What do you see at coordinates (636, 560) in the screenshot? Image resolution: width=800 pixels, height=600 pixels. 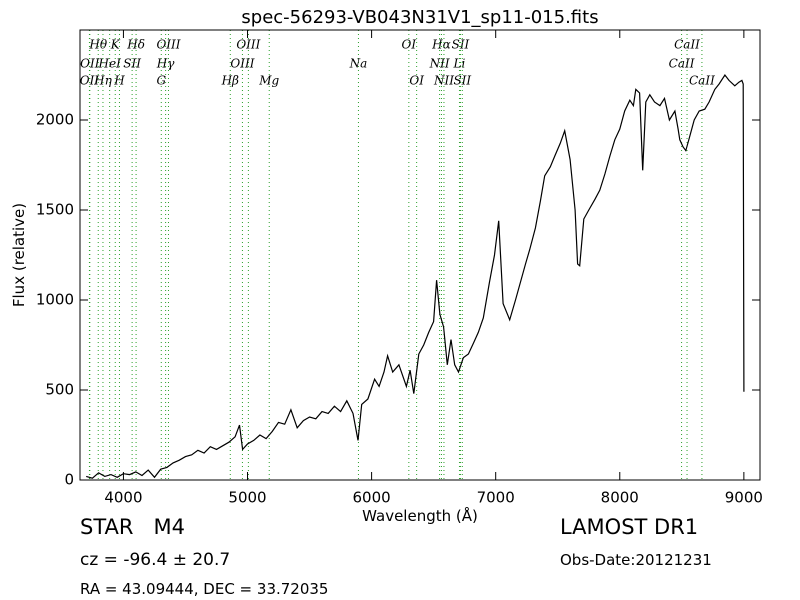 I see `obs-date: Obs-Date:20121231` at bounding box center [636, 560].